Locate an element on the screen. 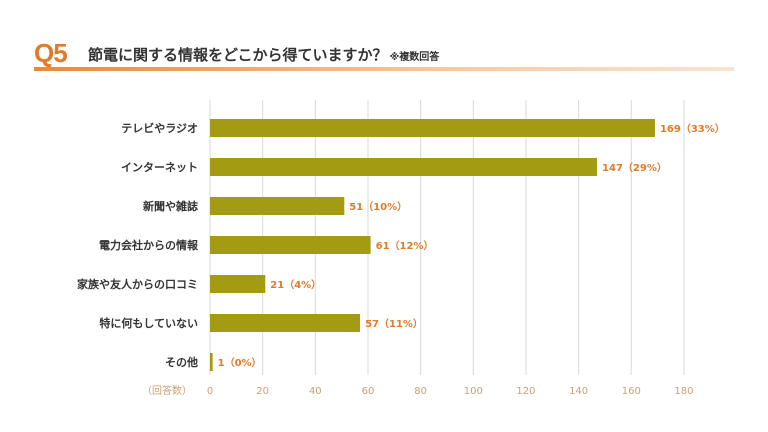 This screenshot has height=432, width=768. category-label: 電力会社からの情報 is located at coordinates (149, 245).